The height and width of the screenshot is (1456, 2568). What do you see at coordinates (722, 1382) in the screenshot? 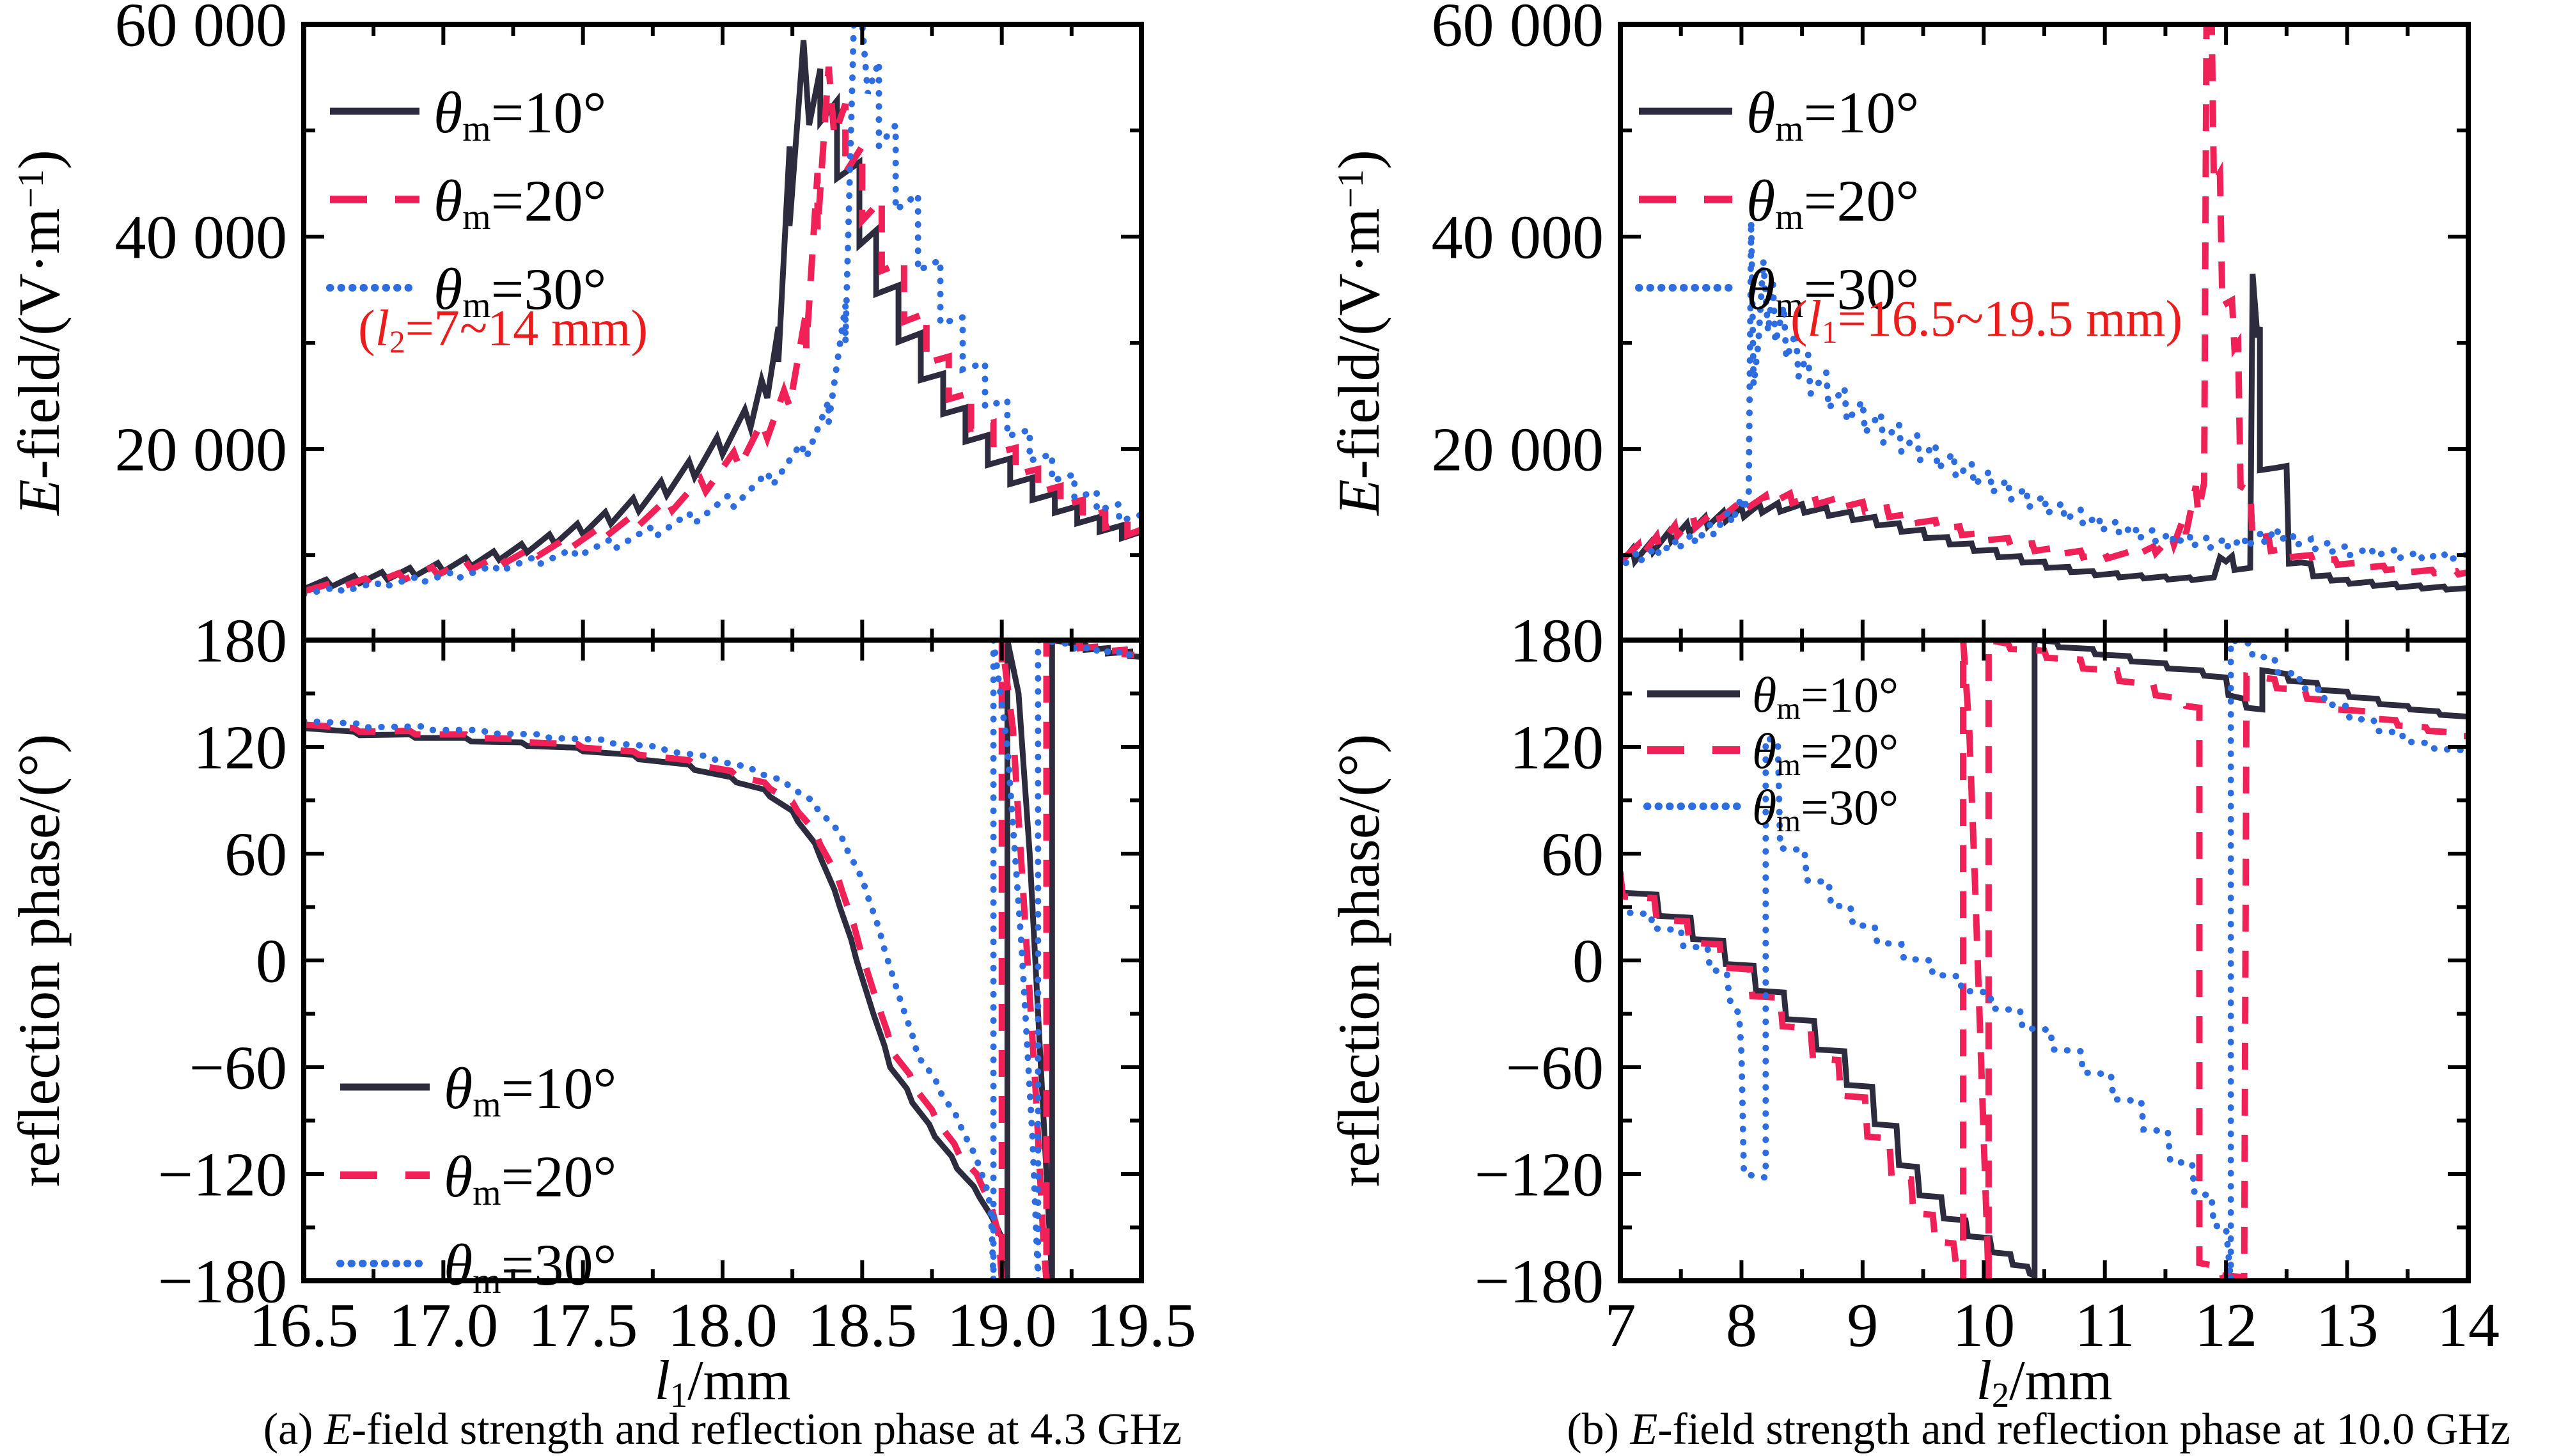
I see `x-axis-title-l1: l1/mm` at bounding box center [722, 1382].